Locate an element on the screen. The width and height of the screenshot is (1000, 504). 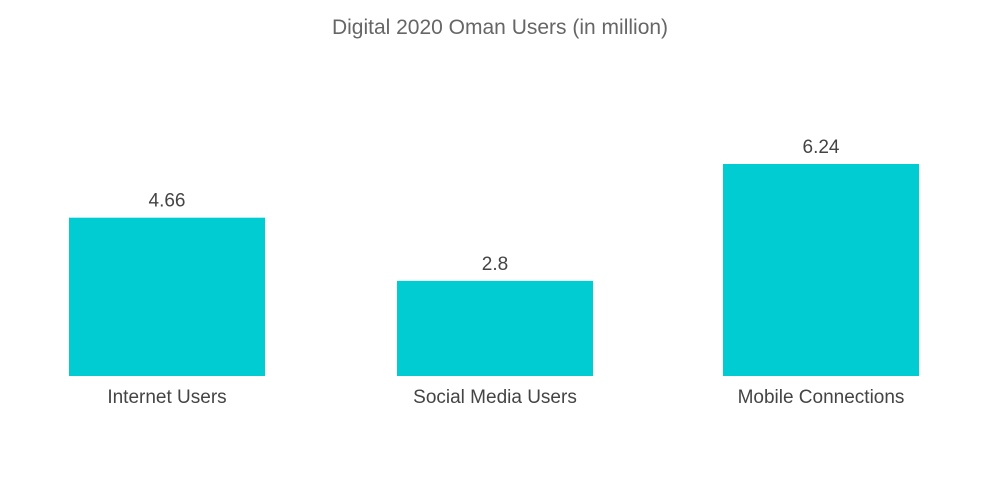
chart-title: Digital 2020 Oman Users (in million) is located at coordinates (500, 27).